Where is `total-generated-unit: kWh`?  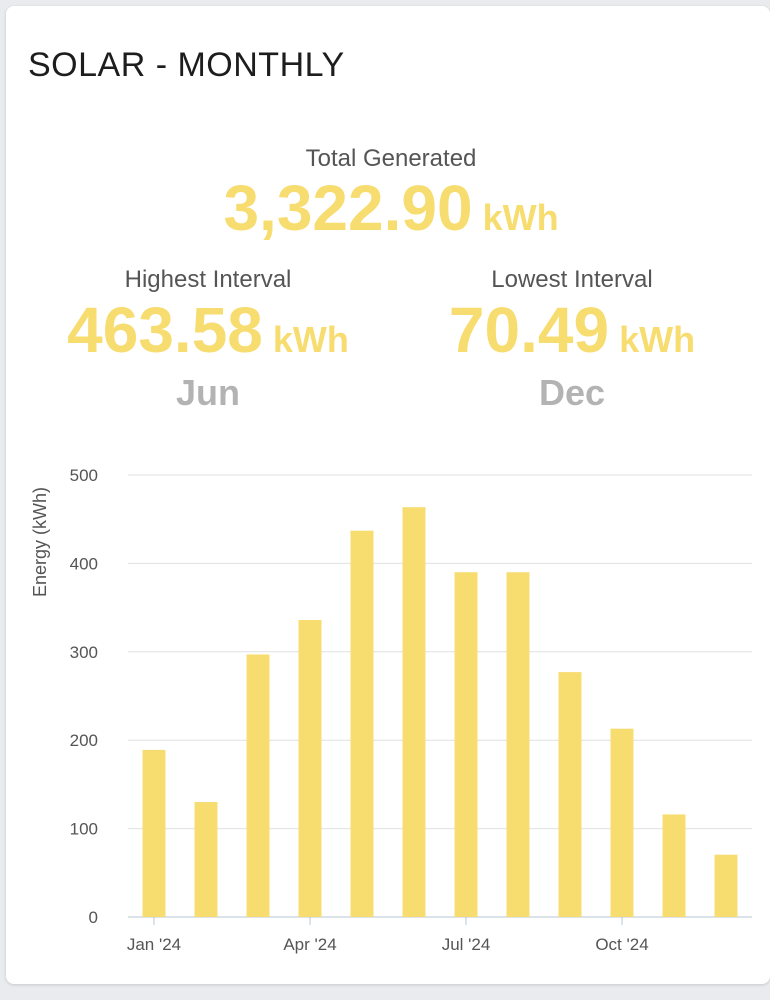 total-generated-unit: kWh is located at coordinates (520, 217).